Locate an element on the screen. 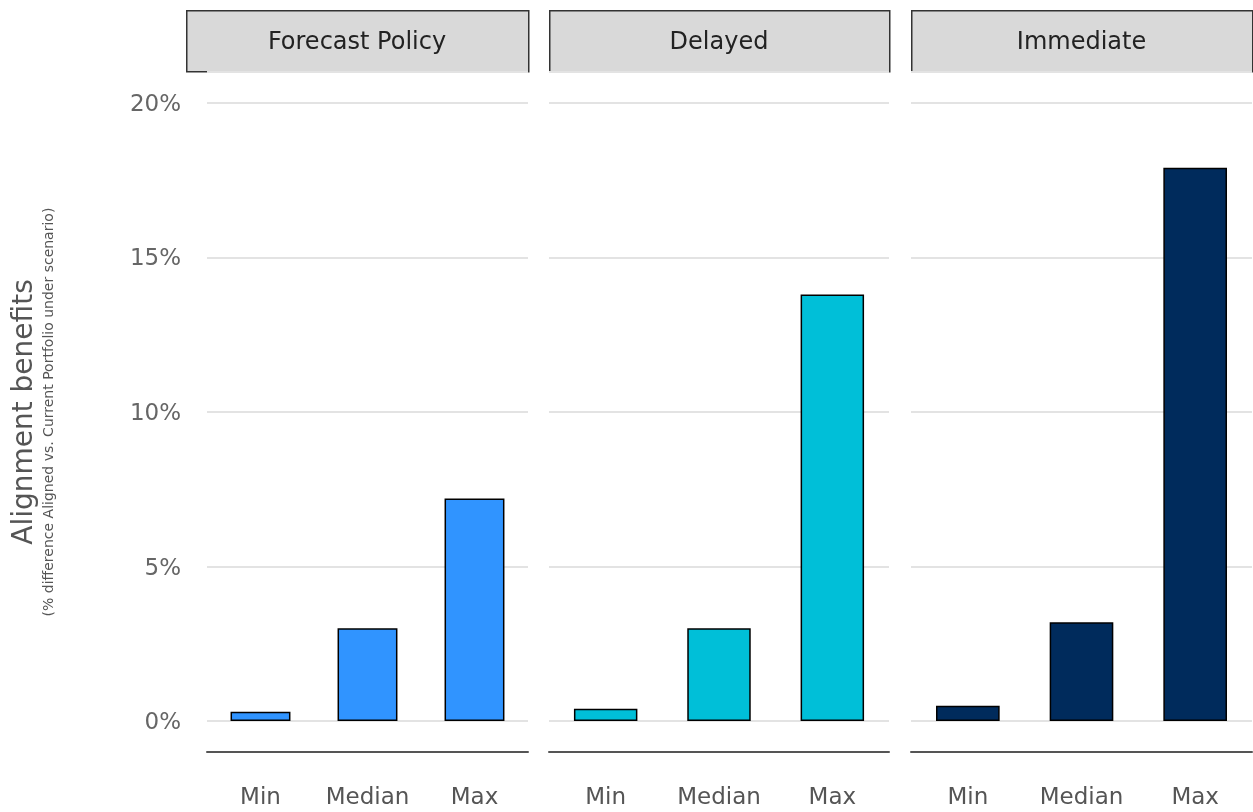 The image size is (1253, 812). chart-title: Delayed is located at coordinates (719, 41).